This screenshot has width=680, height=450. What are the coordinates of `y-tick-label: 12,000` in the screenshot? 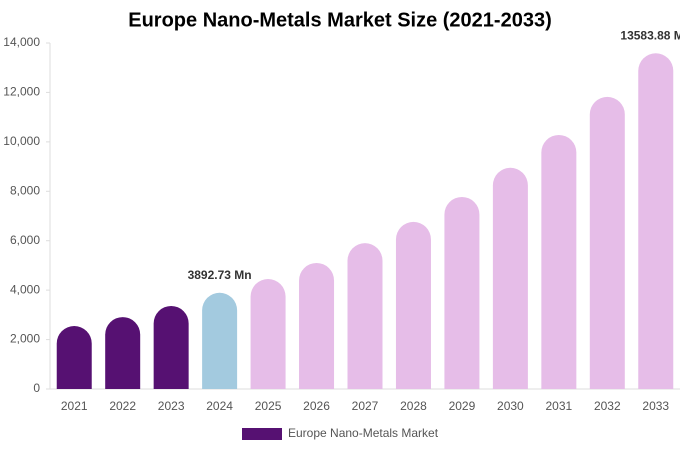 It's located at (21, 92).